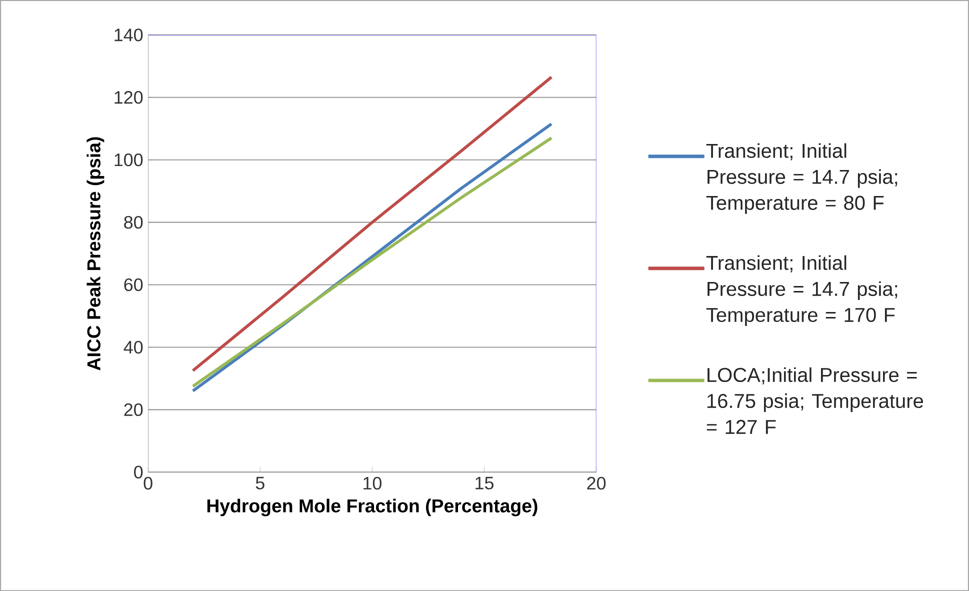 This screenshot has width=969, height=591. I want to click on y-tick-label: 120, so click(128, 97).